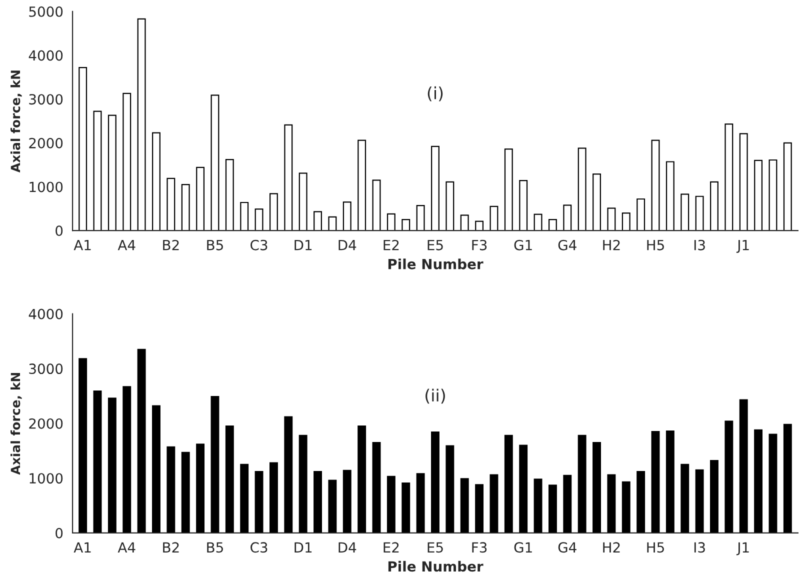 The height and width of the screenshot is (573, 806). I want to click on x-tick-label: G1, so click(523, 547).